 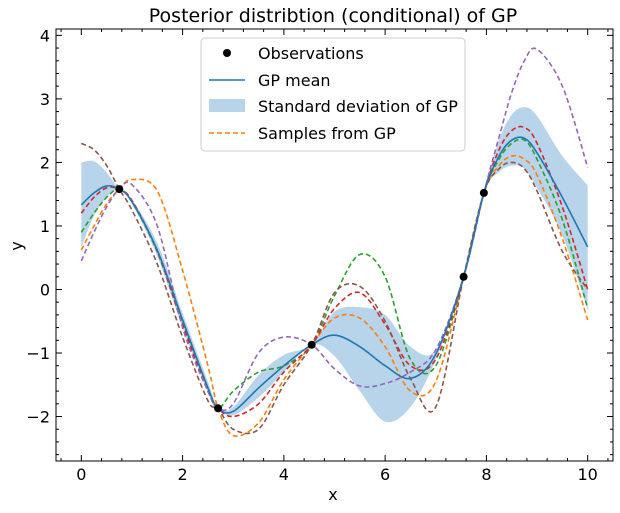 I want to click on x-axis-label: x, so click(x=332, y=494).